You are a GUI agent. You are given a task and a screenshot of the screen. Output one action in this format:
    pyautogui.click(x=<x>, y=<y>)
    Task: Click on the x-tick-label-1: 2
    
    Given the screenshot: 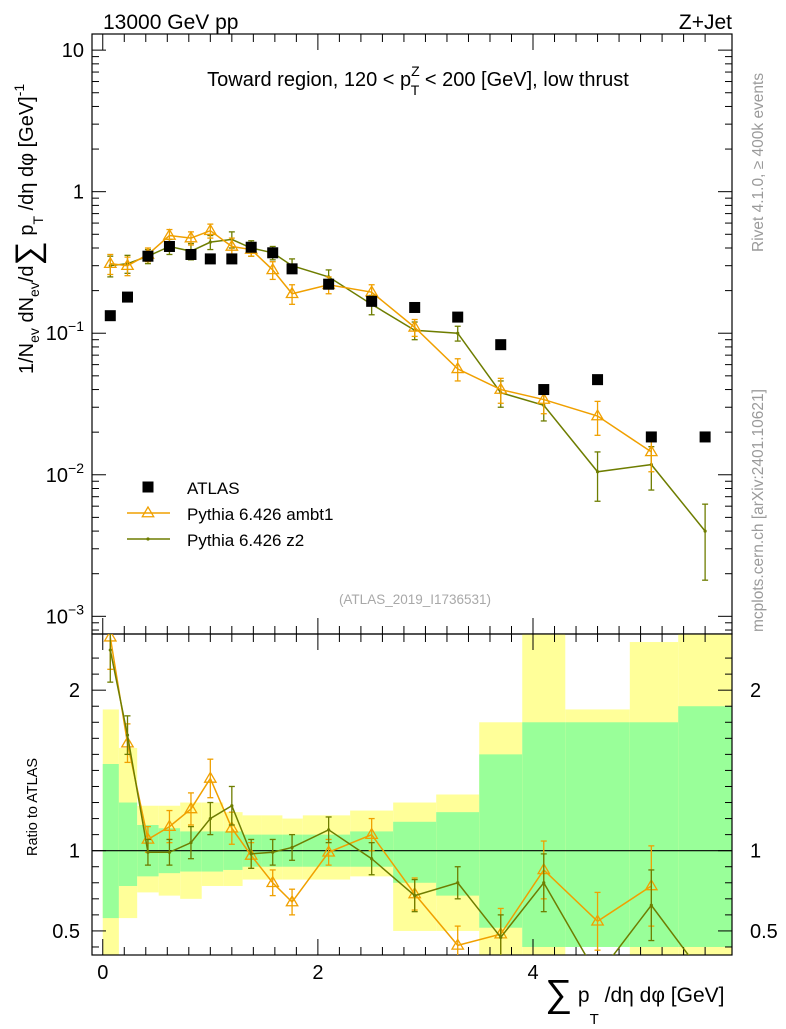 What is the action you would take?
    pyautogui.click(x=317, y=973)
    